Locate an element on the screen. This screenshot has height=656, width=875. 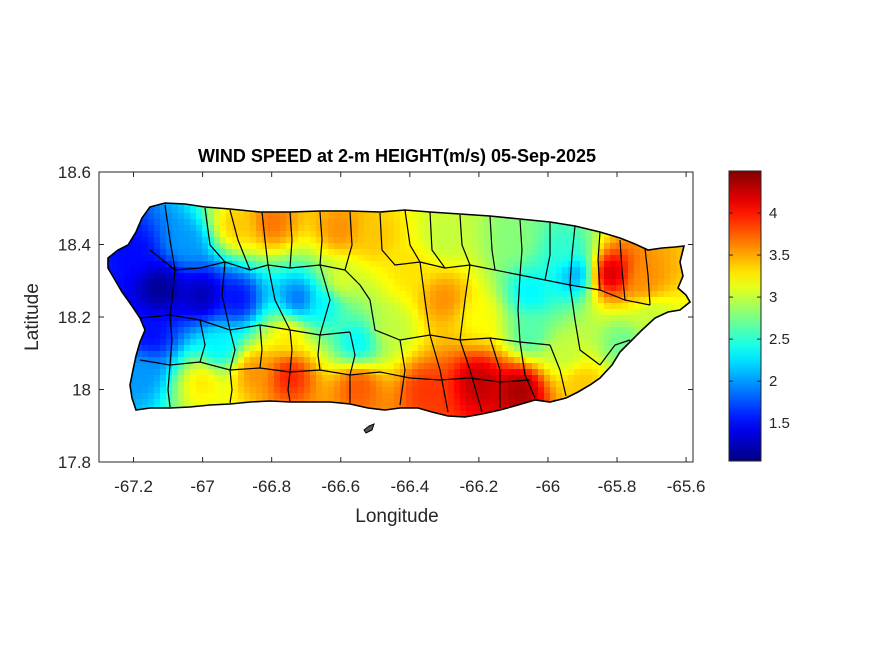
y-axis-label: Latitude is located at coordinates (32, 317).